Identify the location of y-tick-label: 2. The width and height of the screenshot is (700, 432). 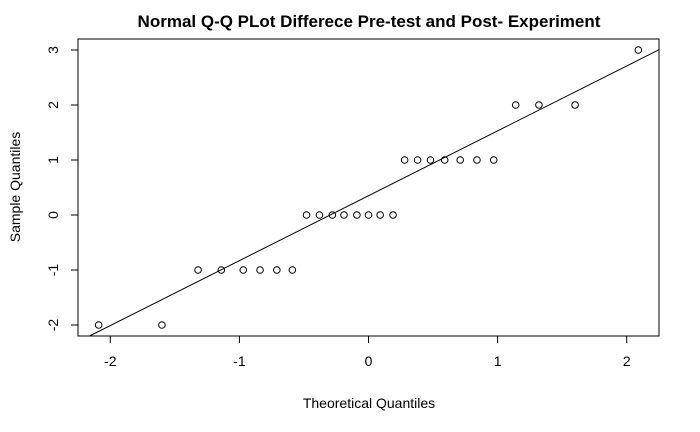
(53, 105).